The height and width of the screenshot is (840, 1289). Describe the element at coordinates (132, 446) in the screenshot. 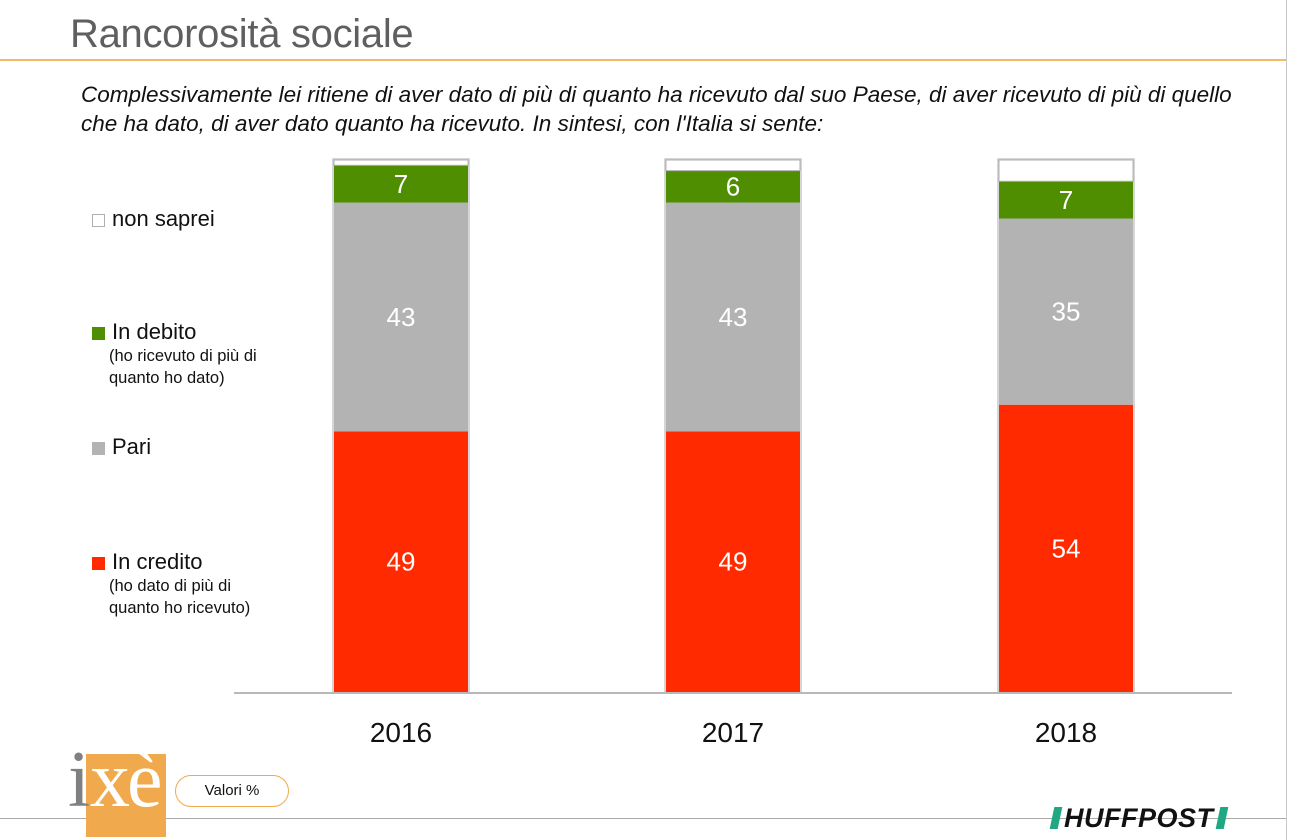

I see `legend-label-pari: Pari` at that location.